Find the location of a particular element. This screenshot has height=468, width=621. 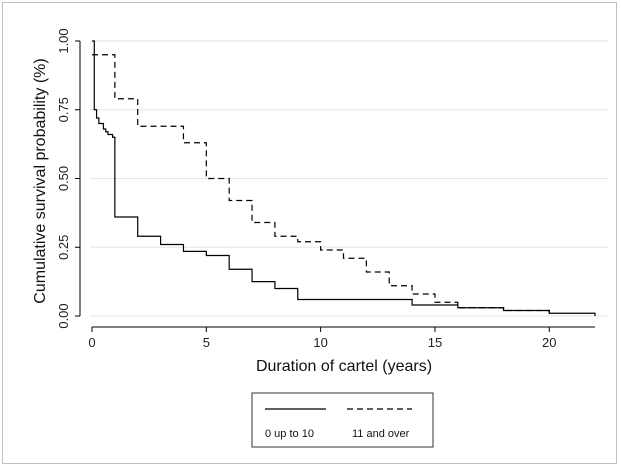

legend: 0 up to 10 11 and over is located at coordinates (342, 420).